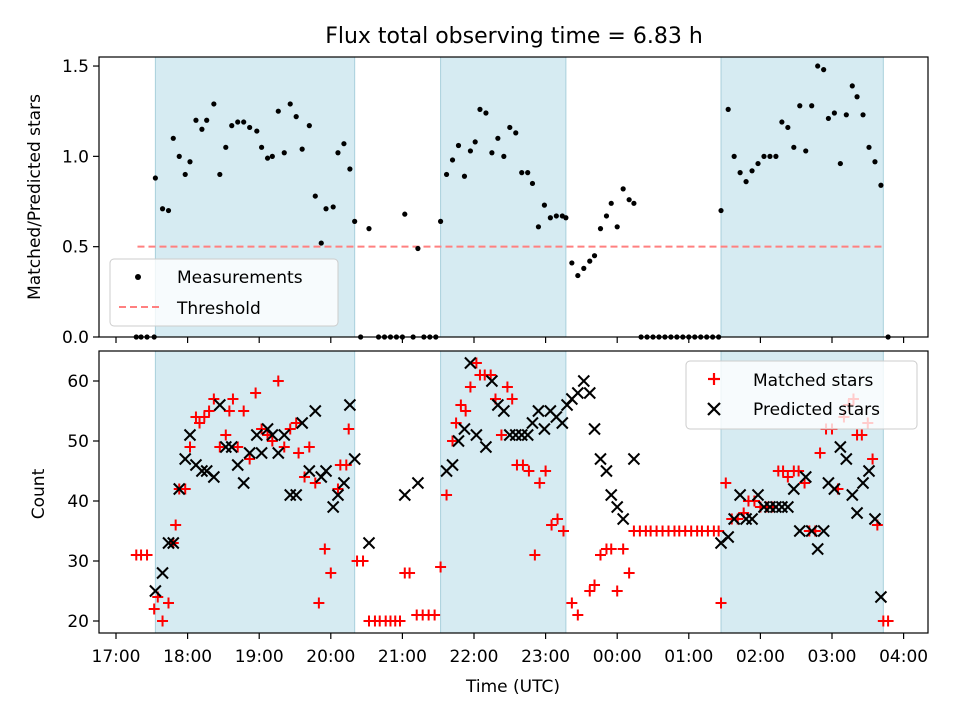 This screenshot has width=960, height=720. I want to click on x-tick-label: 21:00, so click(402, 657).